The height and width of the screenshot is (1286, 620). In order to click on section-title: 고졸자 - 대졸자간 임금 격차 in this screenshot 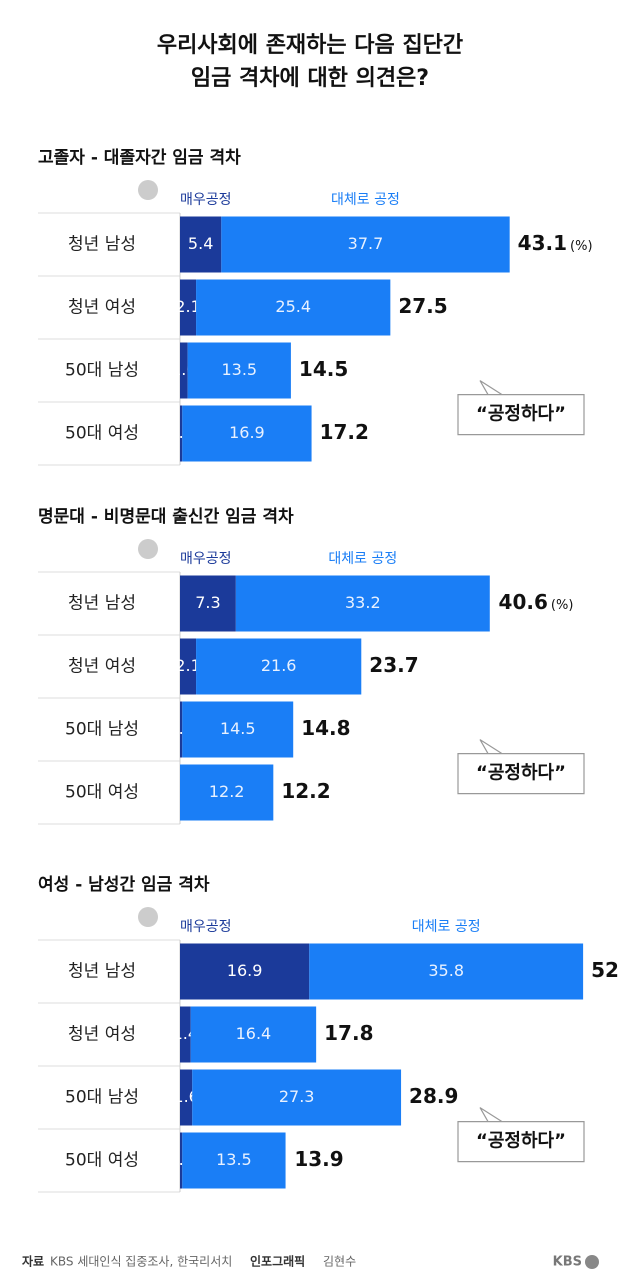, I will do `click(139, 157)`.